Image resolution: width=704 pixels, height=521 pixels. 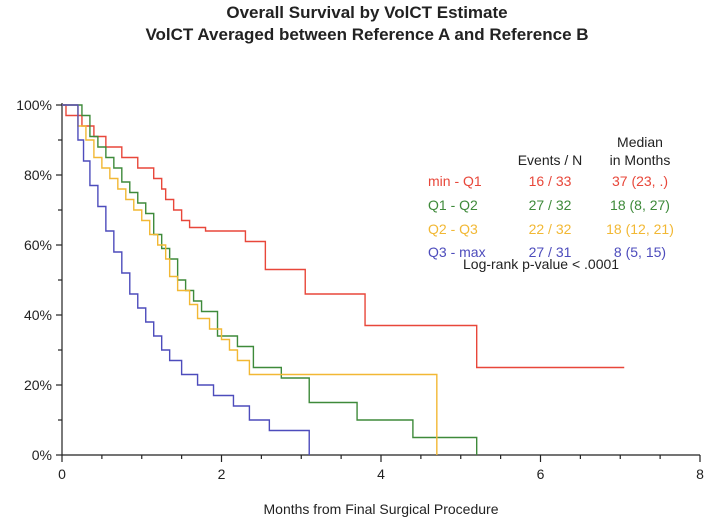 What do you see at coordinates (38, 245) in the screenshot?
I see `y-tick-label: 60%` at bounding box center [38, 245].